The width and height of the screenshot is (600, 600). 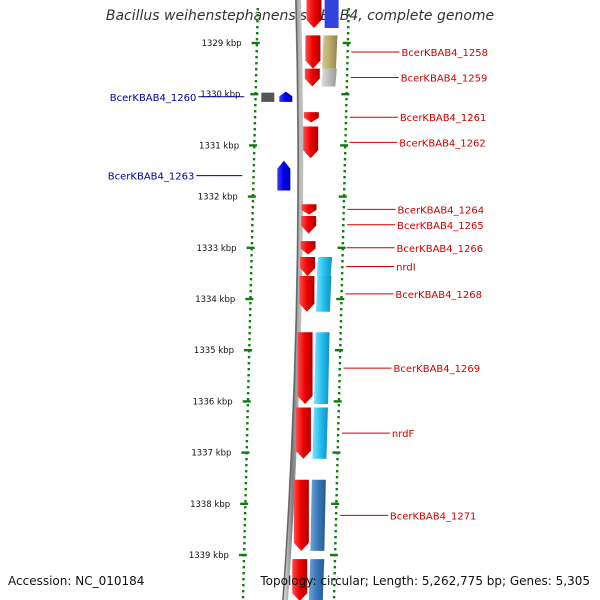 What do you see at coordinates (284, 175) in the screenshot?
I see `gene-reverse` at bounding box center [284, 175].